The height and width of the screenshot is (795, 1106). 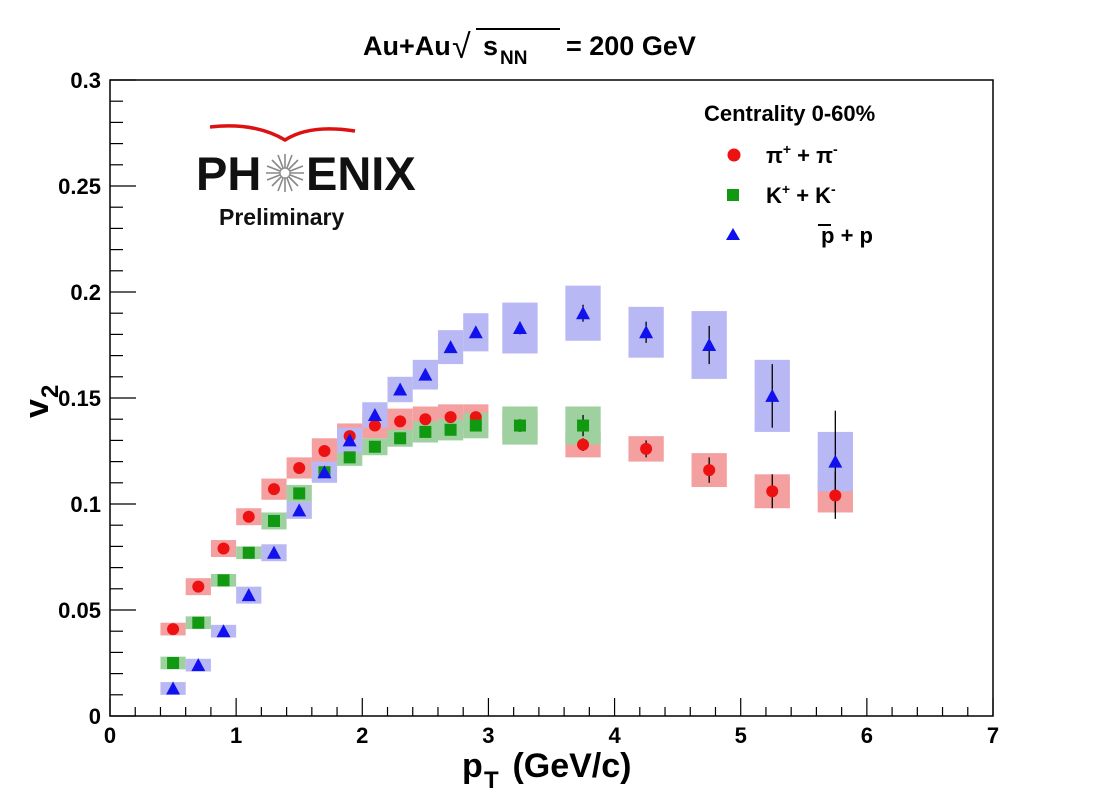 I want to click on legend-entry-pion: π+ + π-, so click(x=782, y=154).